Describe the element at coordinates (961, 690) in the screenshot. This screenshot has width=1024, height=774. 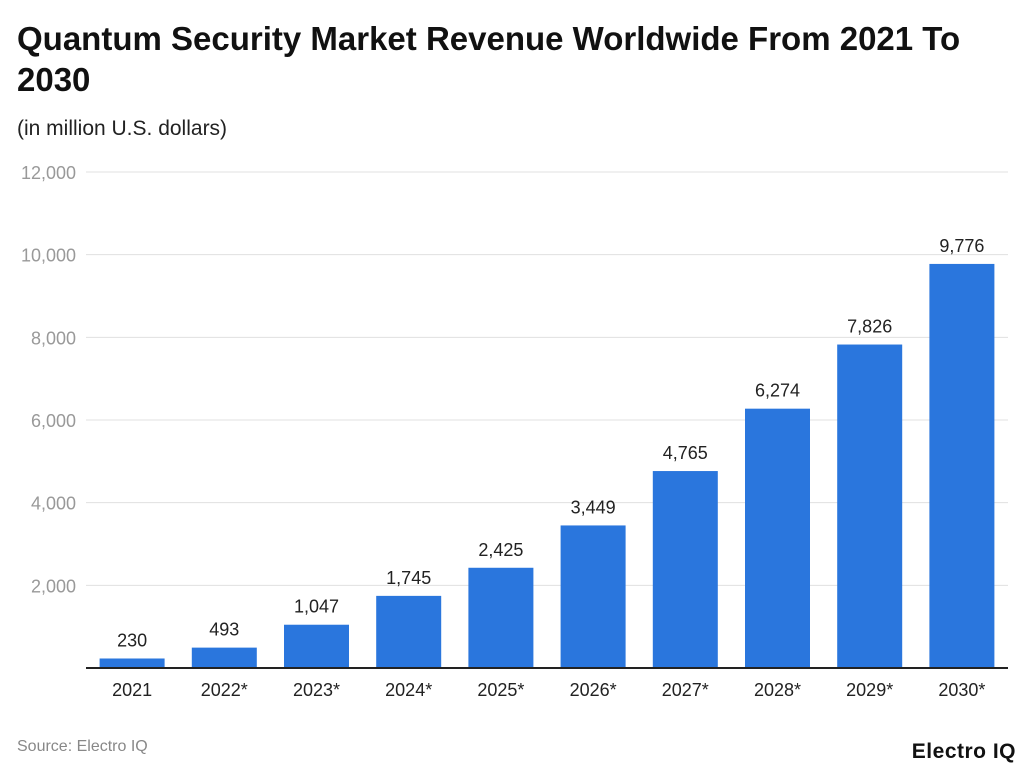
I see `x-tick-label: 2030*` at that location.